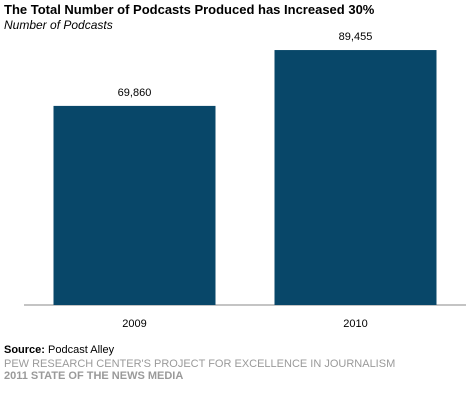 The width and height of the screenshot is (476, 406). Describe the element at coordinates (58, 25) in the screenshot. I see `chart-subtitle: Number of Podcasts` at that location.